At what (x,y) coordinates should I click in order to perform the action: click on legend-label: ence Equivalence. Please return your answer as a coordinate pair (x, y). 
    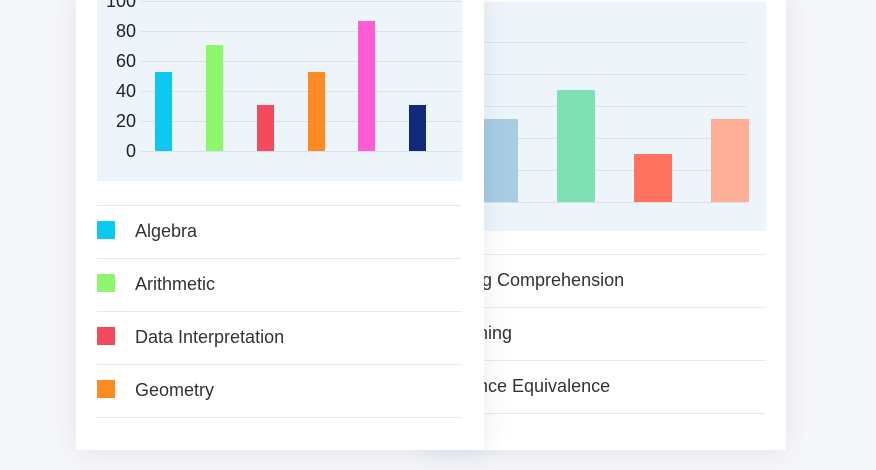
    Looking at the image, I should click on (539, 386).